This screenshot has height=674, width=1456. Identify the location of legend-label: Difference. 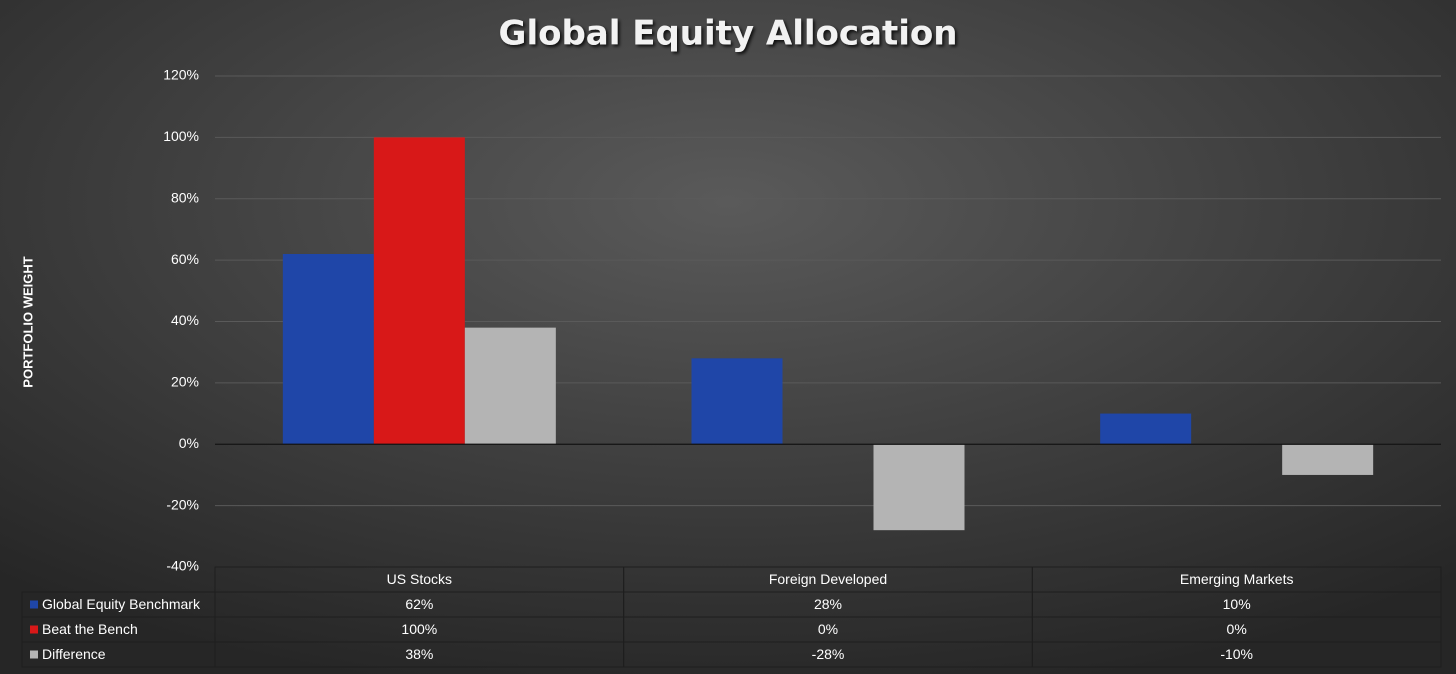
(74, 654).